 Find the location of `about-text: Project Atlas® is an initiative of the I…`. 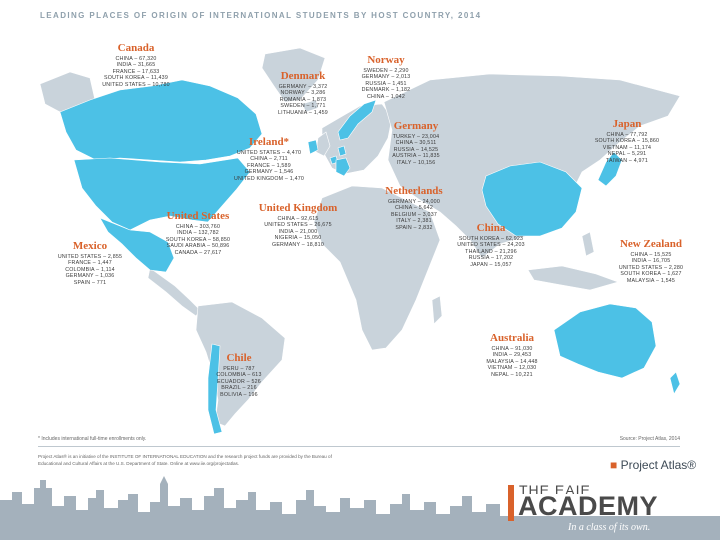

about-text: Project Atlas® is an initiative of the I… is located at coordinates (185, 460).